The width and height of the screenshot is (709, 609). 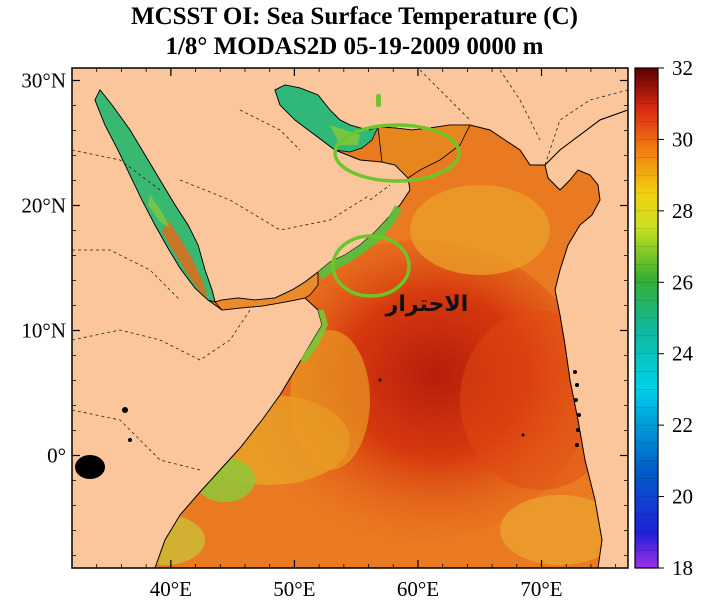 I want to click on lat-tick-label: 30°N, so click(x=43, y=81).